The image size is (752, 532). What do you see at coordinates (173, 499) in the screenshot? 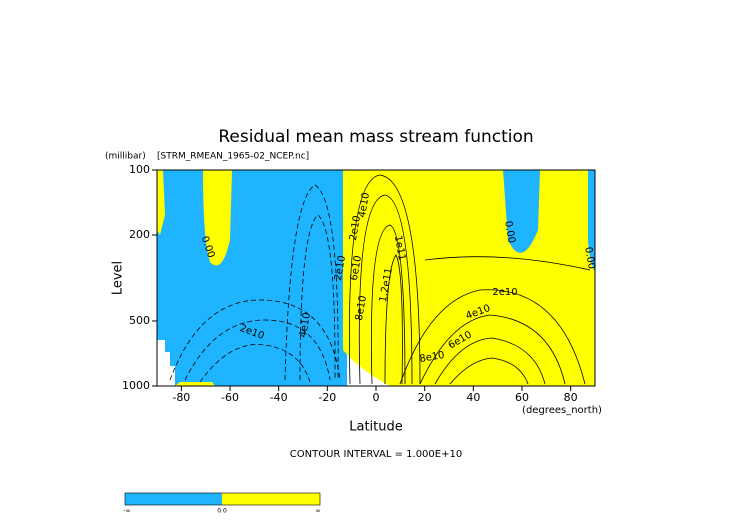
I see `colorbar-negative` at bounding box center [173, 499].